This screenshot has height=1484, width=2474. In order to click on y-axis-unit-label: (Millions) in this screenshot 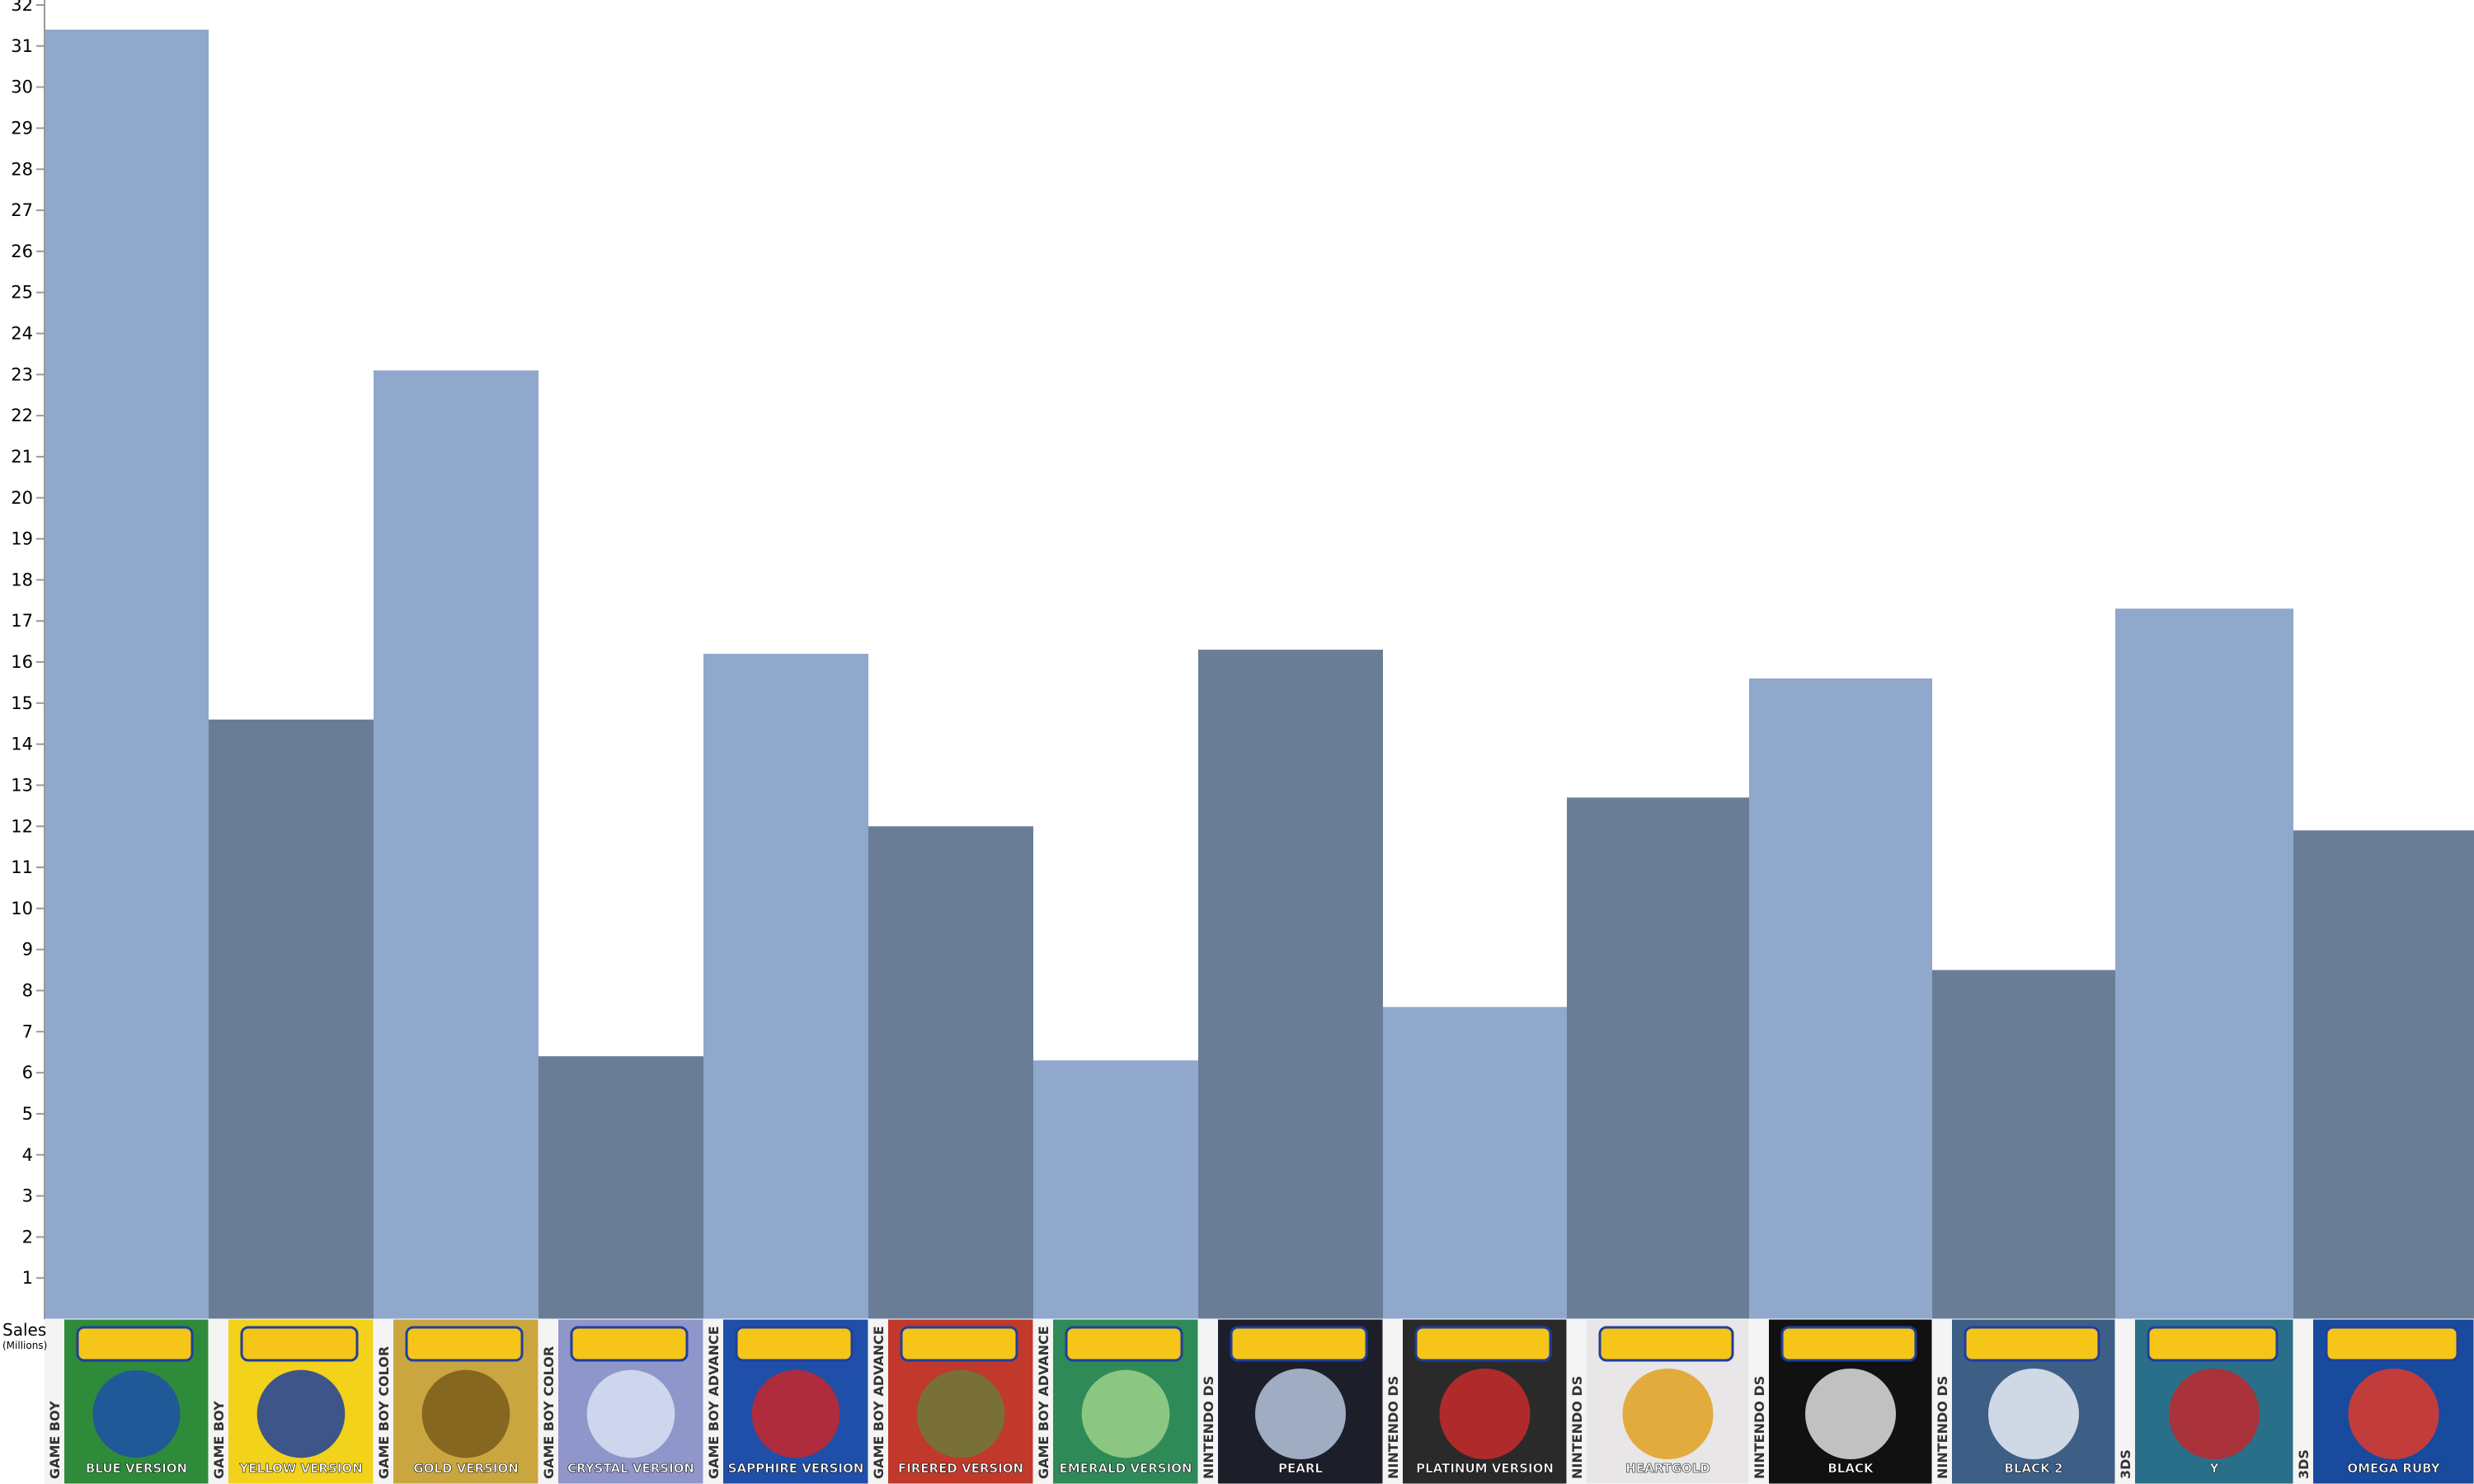, I will do `click(24, 1345)`.